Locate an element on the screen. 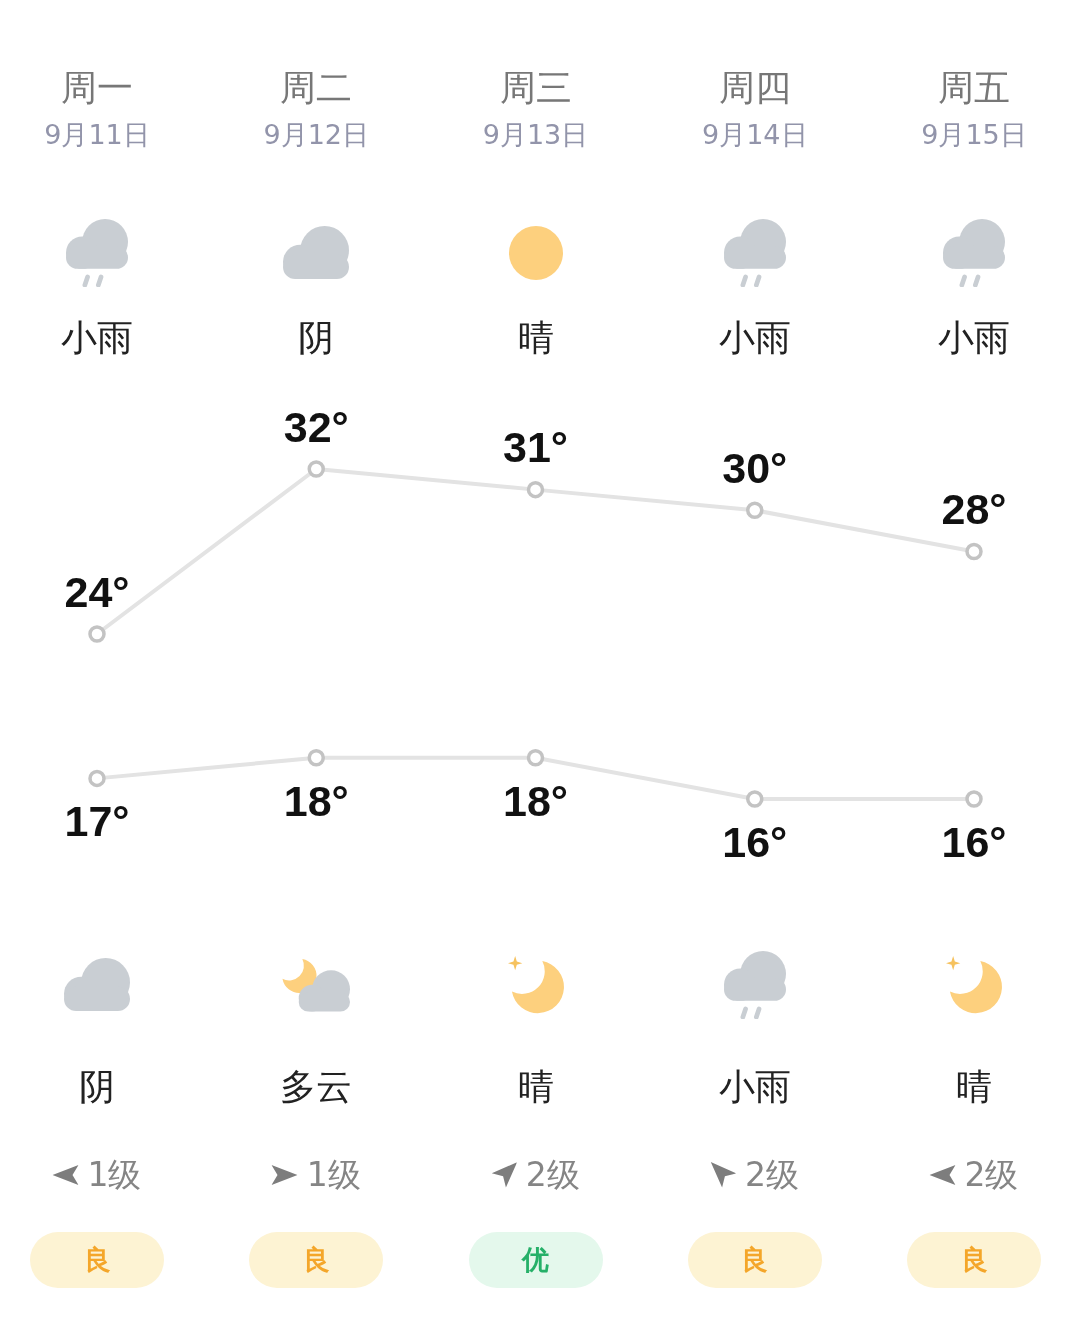  x-tick-label: 周一 9月11日 is located at coordinates (97, 109).